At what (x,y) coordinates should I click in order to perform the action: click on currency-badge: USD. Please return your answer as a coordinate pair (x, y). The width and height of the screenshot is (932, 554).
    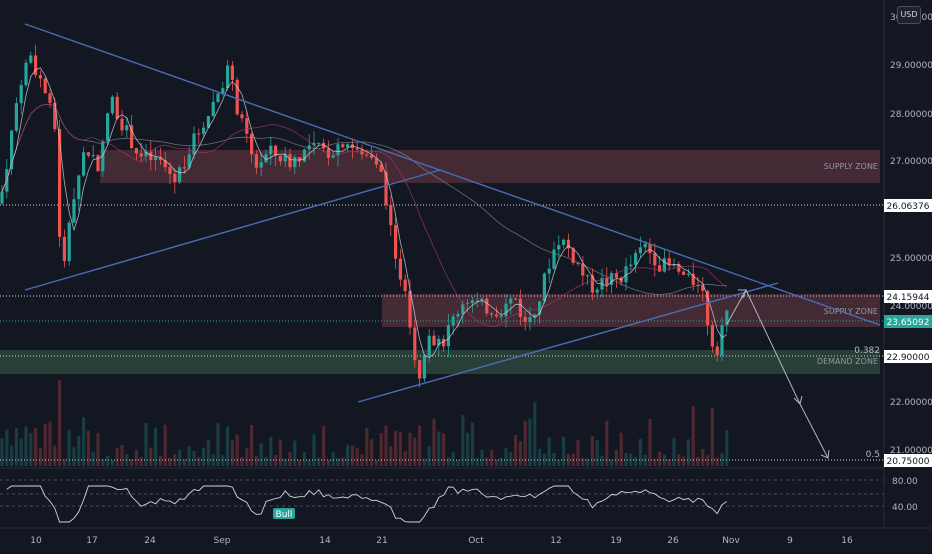
    Looking at the image, I should click on (909, 15).